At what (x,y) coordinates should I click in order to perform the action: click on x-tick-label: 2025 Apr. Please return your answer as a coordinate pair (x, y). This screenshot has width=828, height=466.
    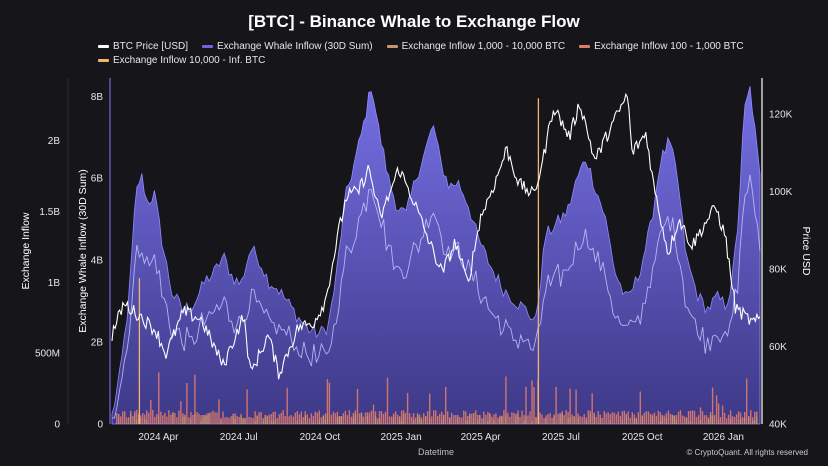
    Looking at the image, I should click on (481, 437).